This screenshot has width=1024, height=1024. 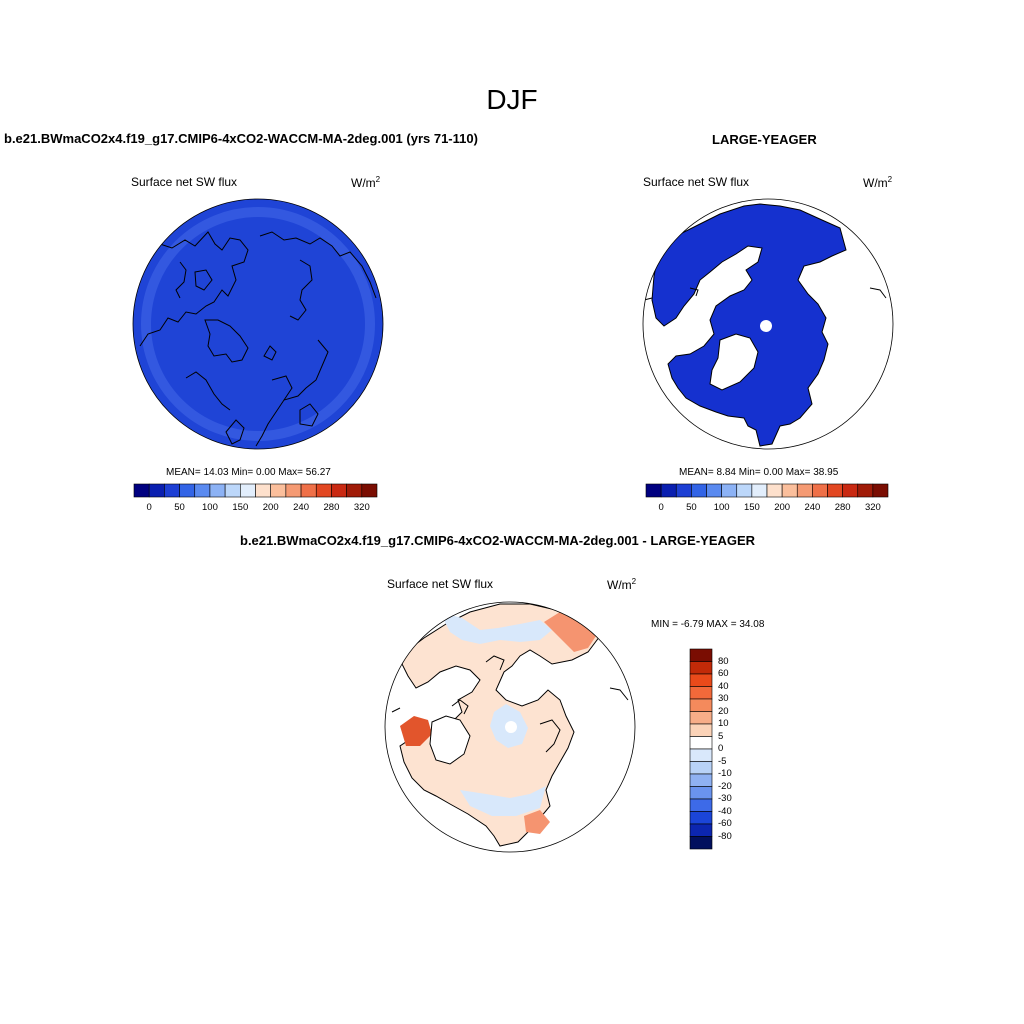 What do you see at coordinates (723, 686) in the screenshot?
I see `colorbar-tick-label: 40` at bounding box center [723, 686].